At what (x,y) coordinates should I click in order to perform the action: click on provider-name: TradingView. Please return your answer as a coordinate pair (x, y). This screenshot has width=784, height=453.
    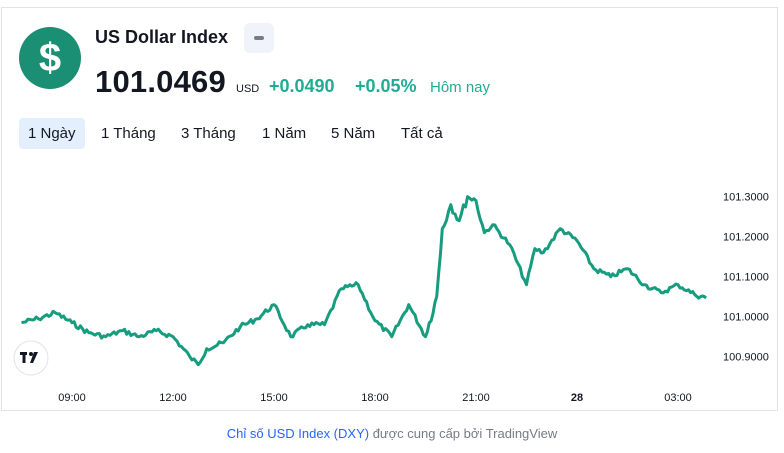
    Looking at the image, I should click on (521, 433).